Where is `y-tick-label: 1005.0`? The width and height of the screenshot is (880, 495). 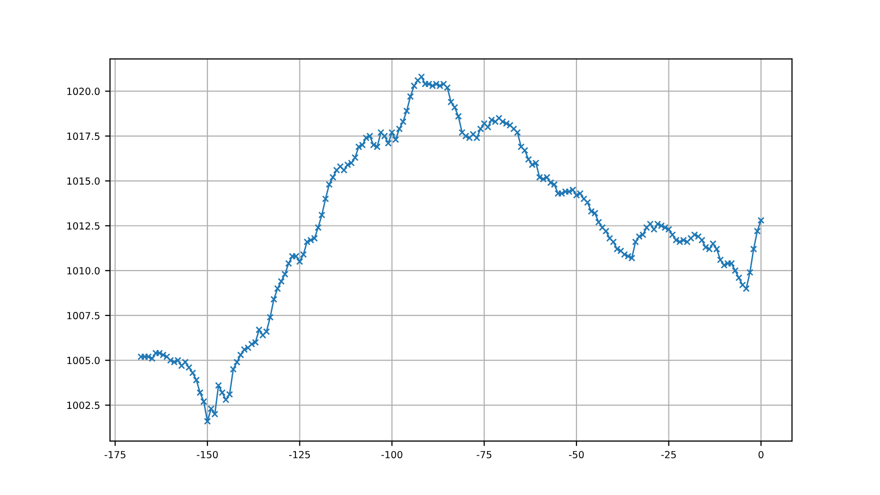 y-tick-label: 1005.0 is located at coordinates (83, 360).